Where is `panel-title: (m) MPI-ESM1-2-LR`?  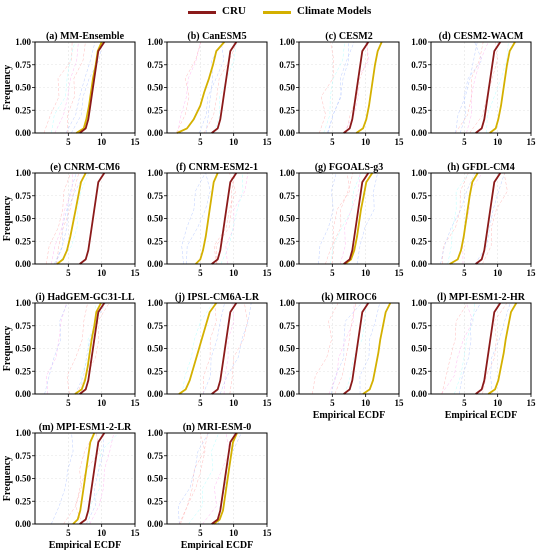 panel-title: (m) MPI-ESM1-2-LR is located at coordinates (85, 427).